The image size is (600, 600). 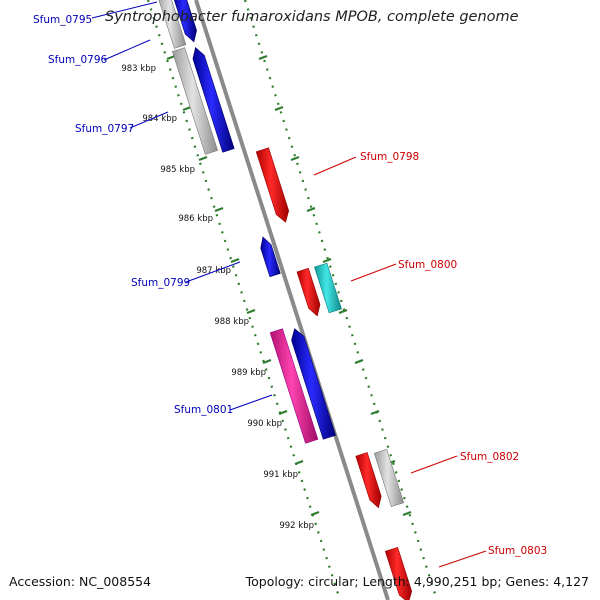 I want to click on kbp-label: 983 kbp, so click(x=138, y=69).